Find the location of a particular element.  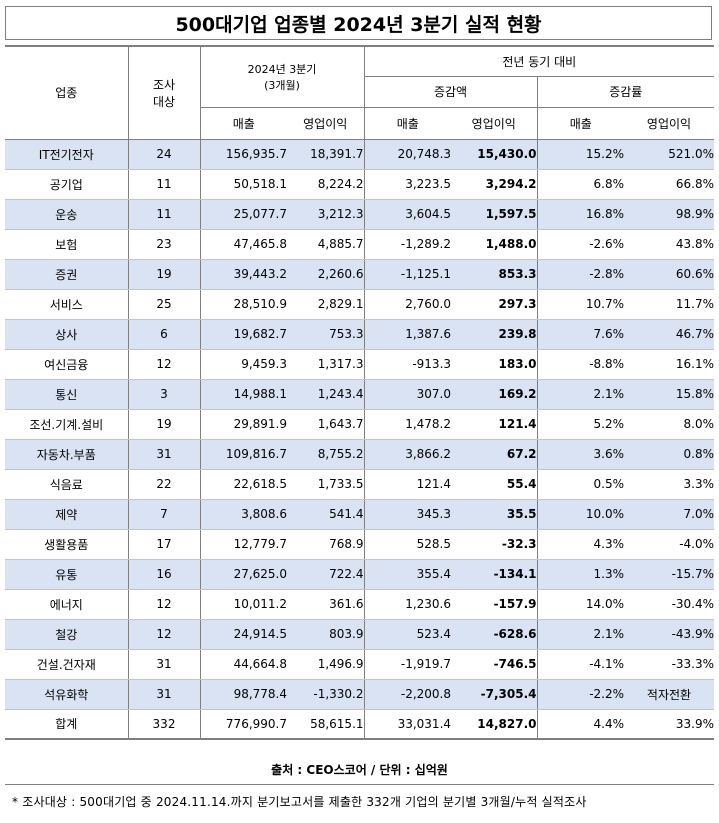

industry-cell: 조선.기계.설비 is located at coordinates (67, 424).